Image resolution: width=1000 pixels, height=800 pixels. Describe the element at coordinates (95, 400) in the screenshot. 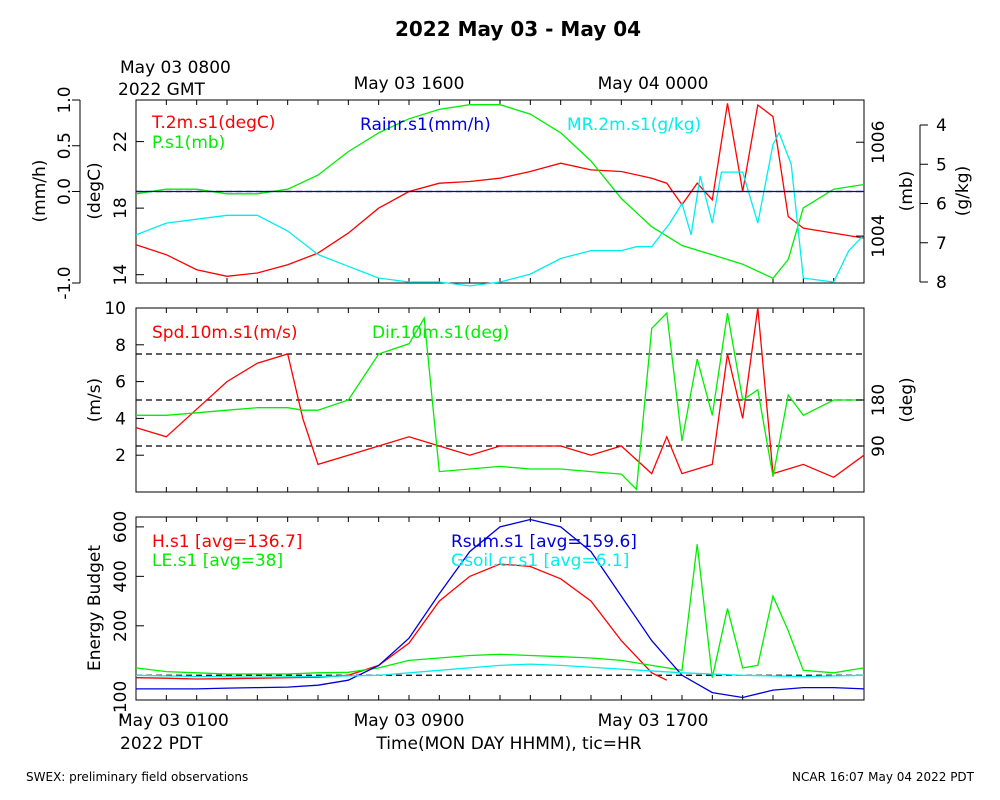

I see `speed-axis-title: (m/s)` at that location.